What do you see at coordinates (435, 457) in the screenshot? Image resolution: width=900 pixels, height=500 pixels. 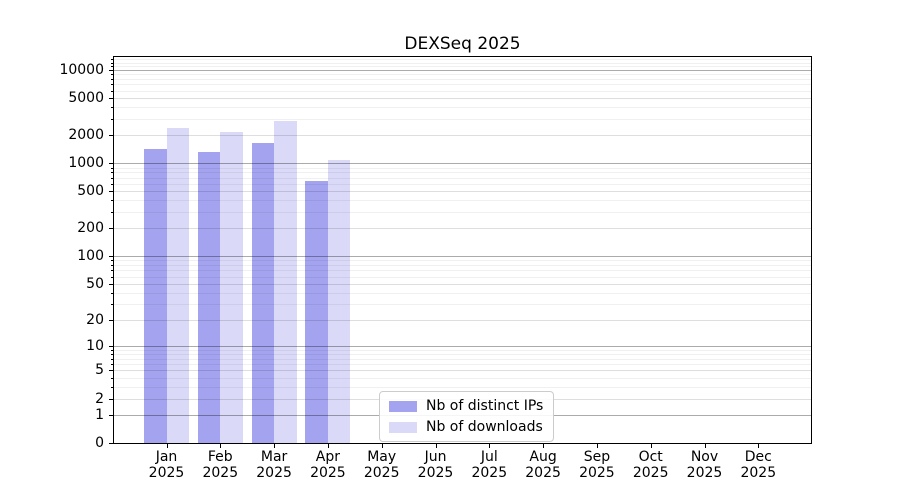 I see `x-tick-month: Jun` at bounding box center [435, 457].